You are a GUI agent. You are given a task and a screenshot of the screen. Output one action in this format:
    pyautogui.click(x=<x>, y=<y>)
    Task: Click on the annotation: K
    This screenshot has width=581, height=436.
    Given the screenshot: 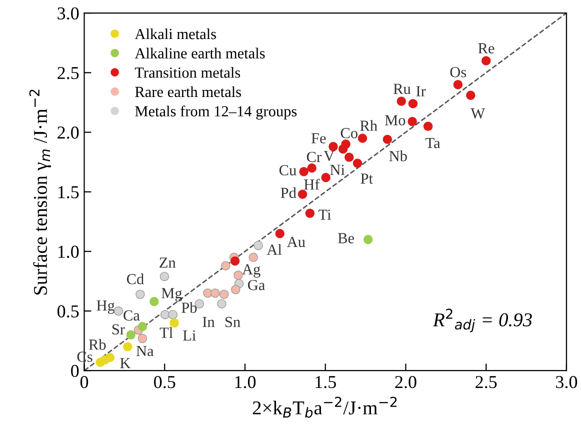 What is the action you would take?
    pyautogui.click(x=125, y=363)
    